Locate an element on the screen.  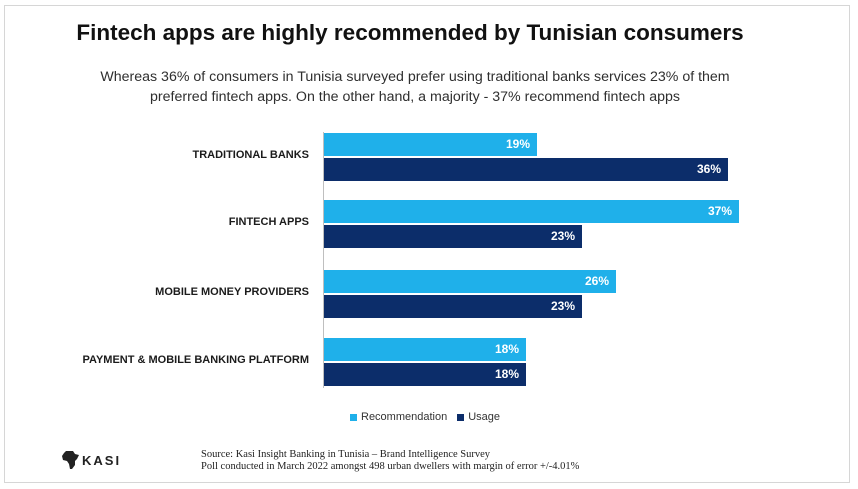
category-label: PAYMENT & MOBILE BANKING PLATFORM is located at coordinates (195, 360).